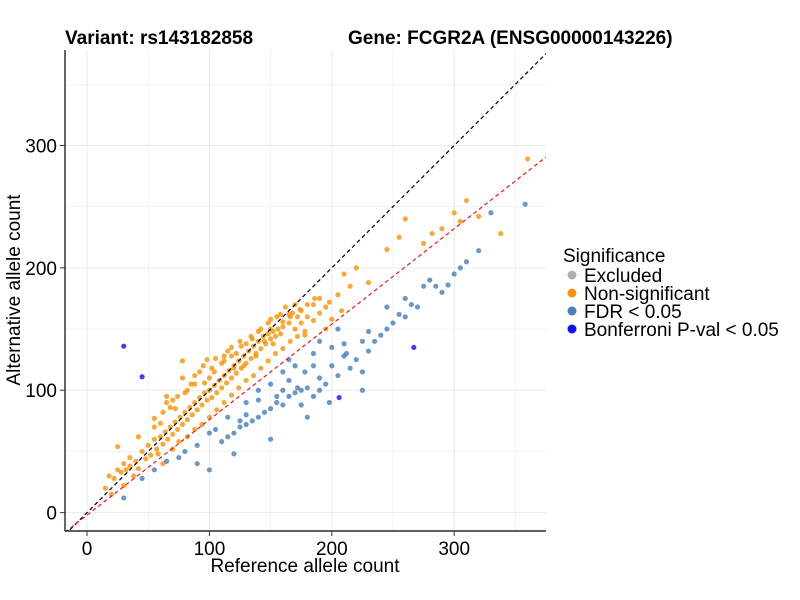 This screenshot has height=600, width=800. Describe the element at coordinates (210, 549) in the screenshot. I see `x-tick-label: 100` at that location.